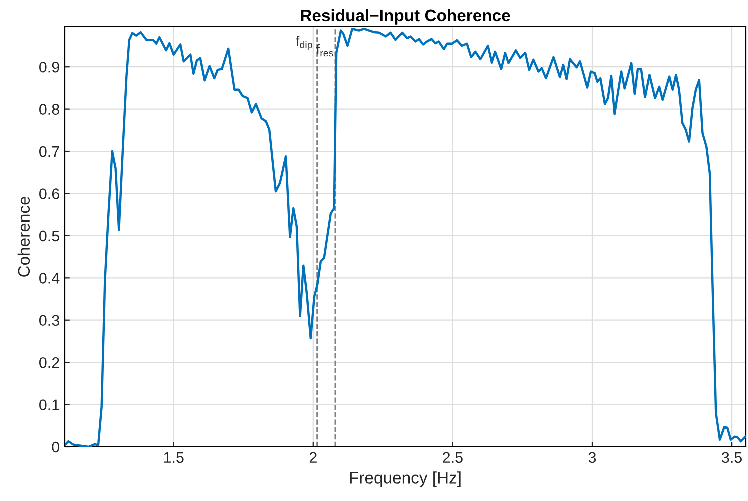 The image size is (748, 501). I want to click on y-tick-label: 0.8, so click(50, 109).